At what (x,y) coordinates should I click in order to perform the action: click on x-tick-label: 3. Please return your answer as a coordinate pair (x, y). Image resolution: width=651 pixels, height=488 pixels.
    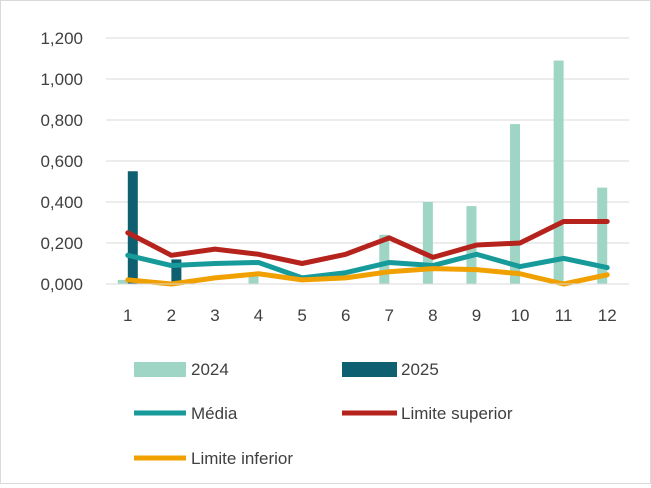
    Looking at the image, I should click on (214, 315).